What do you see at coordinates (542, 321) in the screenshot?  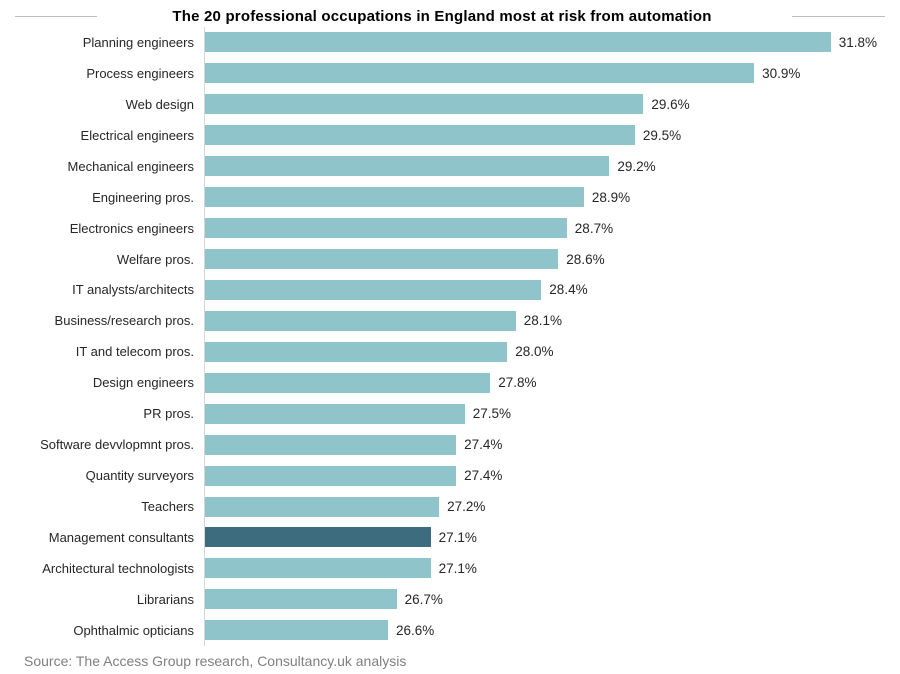 I see `value-label: 28.1%` at bounding box center [542, 321].